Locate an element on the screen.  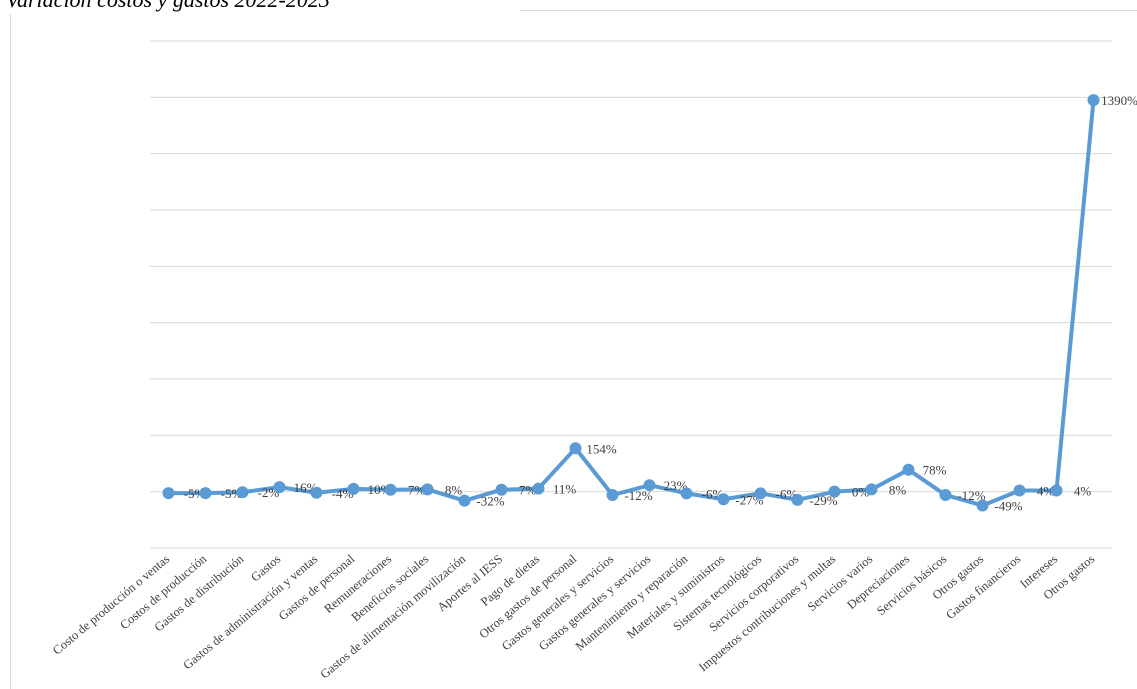
data-label: 11% is located at coordinates (565, 489).